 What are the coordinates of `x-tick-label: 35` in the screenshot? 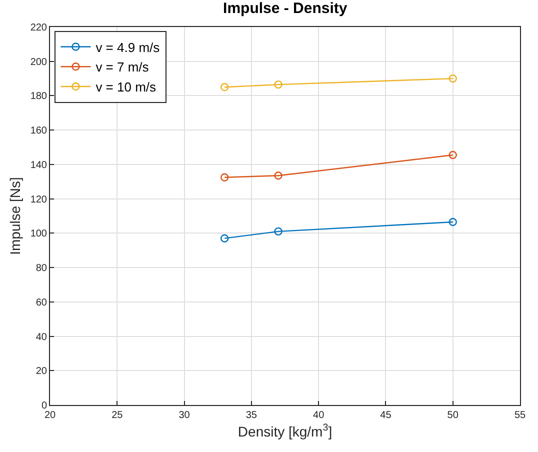 It's located at (252, 415).